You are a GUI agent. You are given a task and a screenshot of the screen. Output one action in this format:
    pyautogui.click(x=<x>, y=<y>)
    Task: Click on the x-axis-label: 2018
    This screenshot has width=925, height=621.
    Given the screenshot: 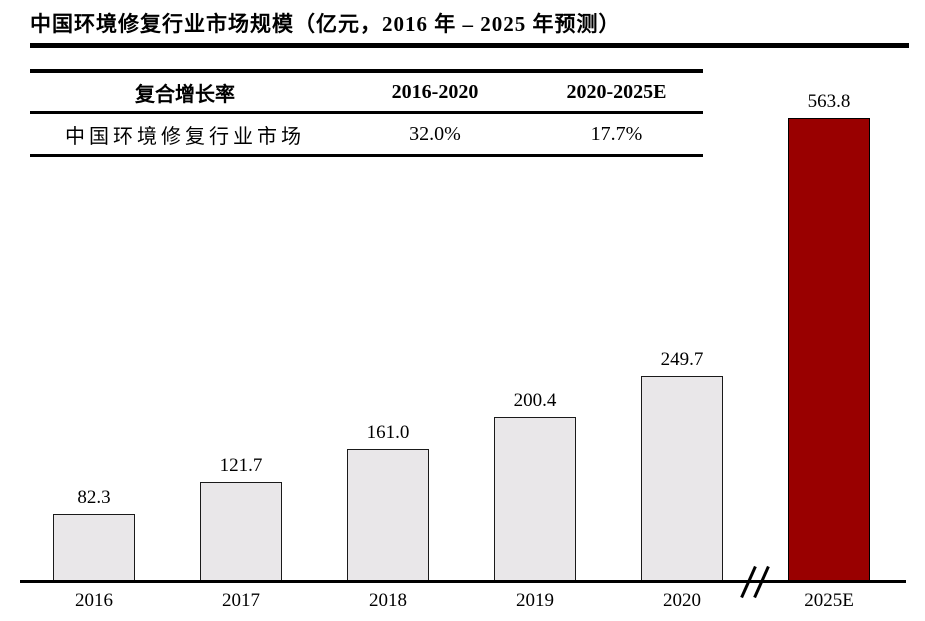 What is the action you would take?
    pyautogui.click(x=388, y=600)
    